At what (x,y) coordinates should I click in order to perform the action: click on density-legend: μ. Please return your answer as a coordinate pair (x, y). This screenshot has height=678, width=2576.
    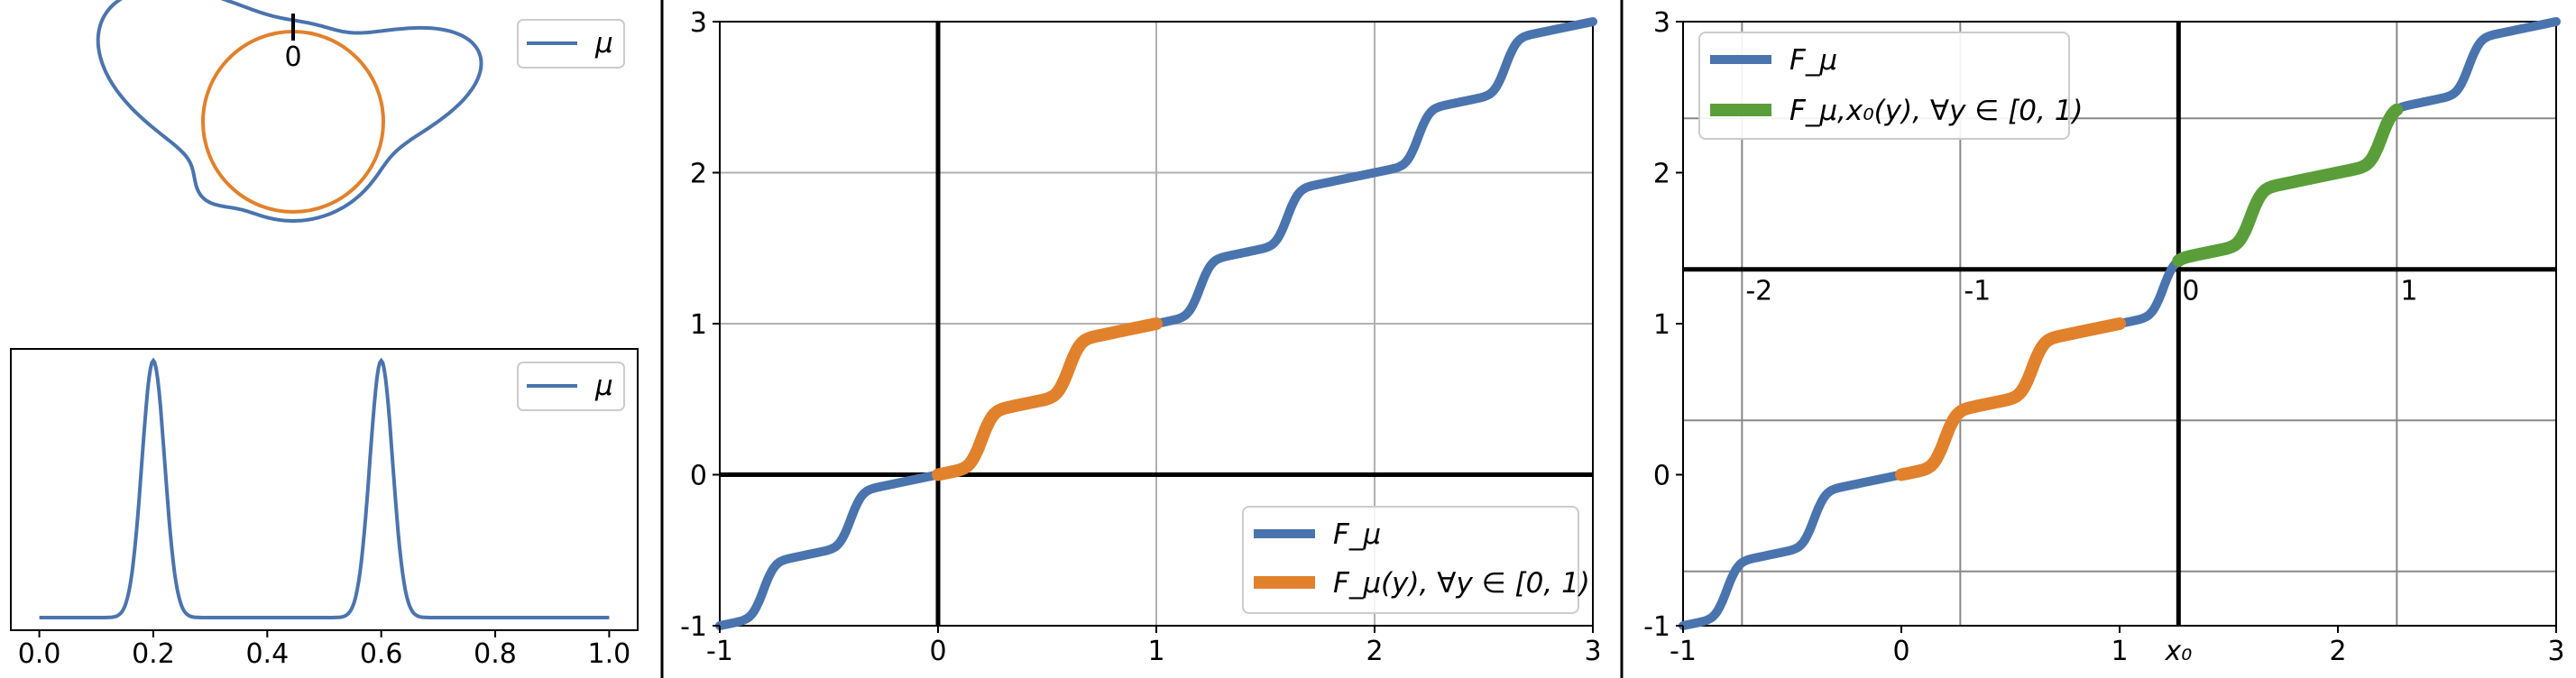
    Looking at the image, I should click on (571, 386).